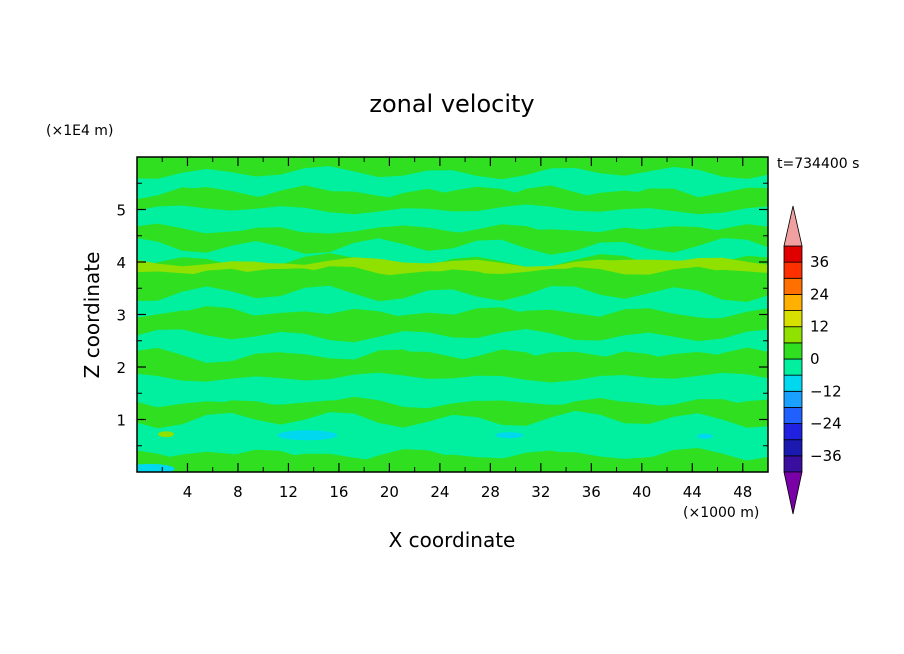  What do you see at coordinates (92, 315) in the screenshot?
I see `y-axis-label: Z coordinate` at bounding box center [92, 315].